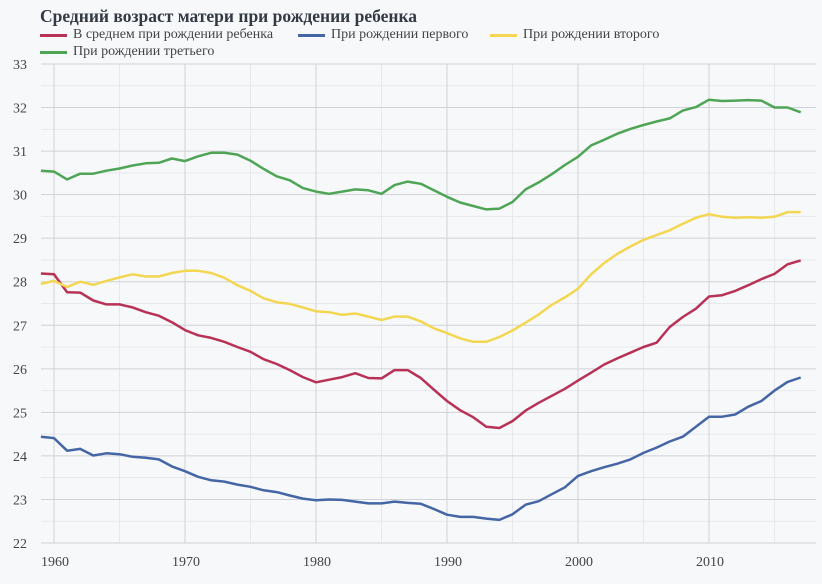 This screenshot has width=822, height=584. I want to click on y-tick-label: 27, so click(20, 326).